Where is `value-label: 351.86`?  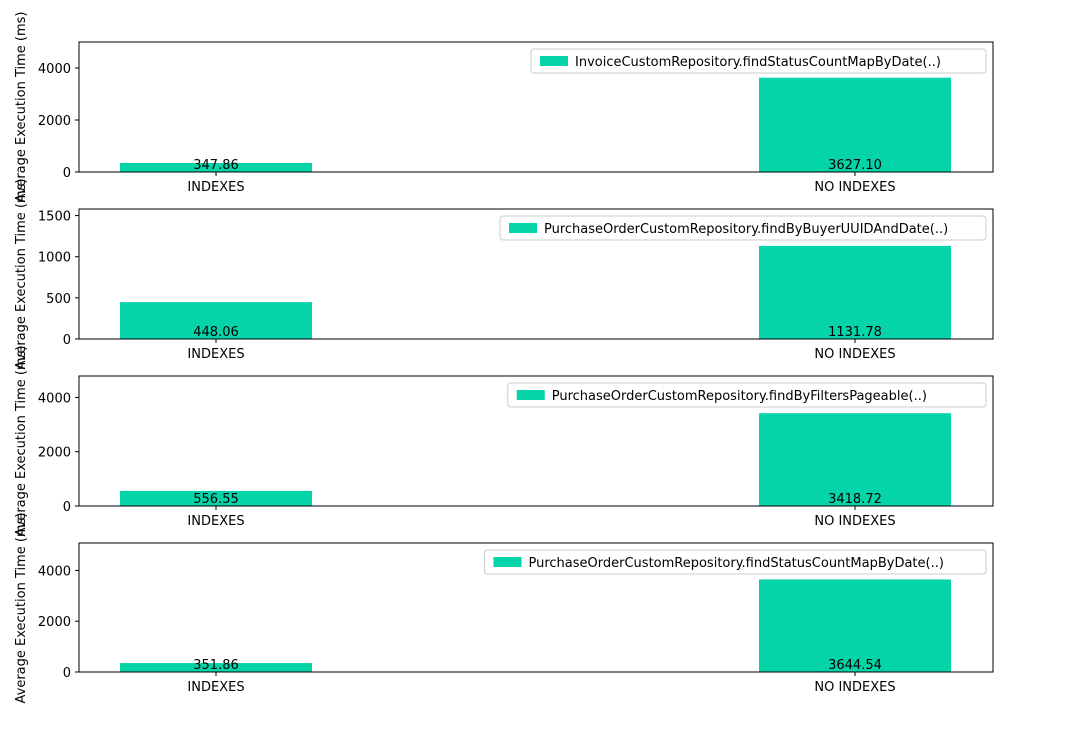
value-label: 351.86 is located at coordinates (216, 665).